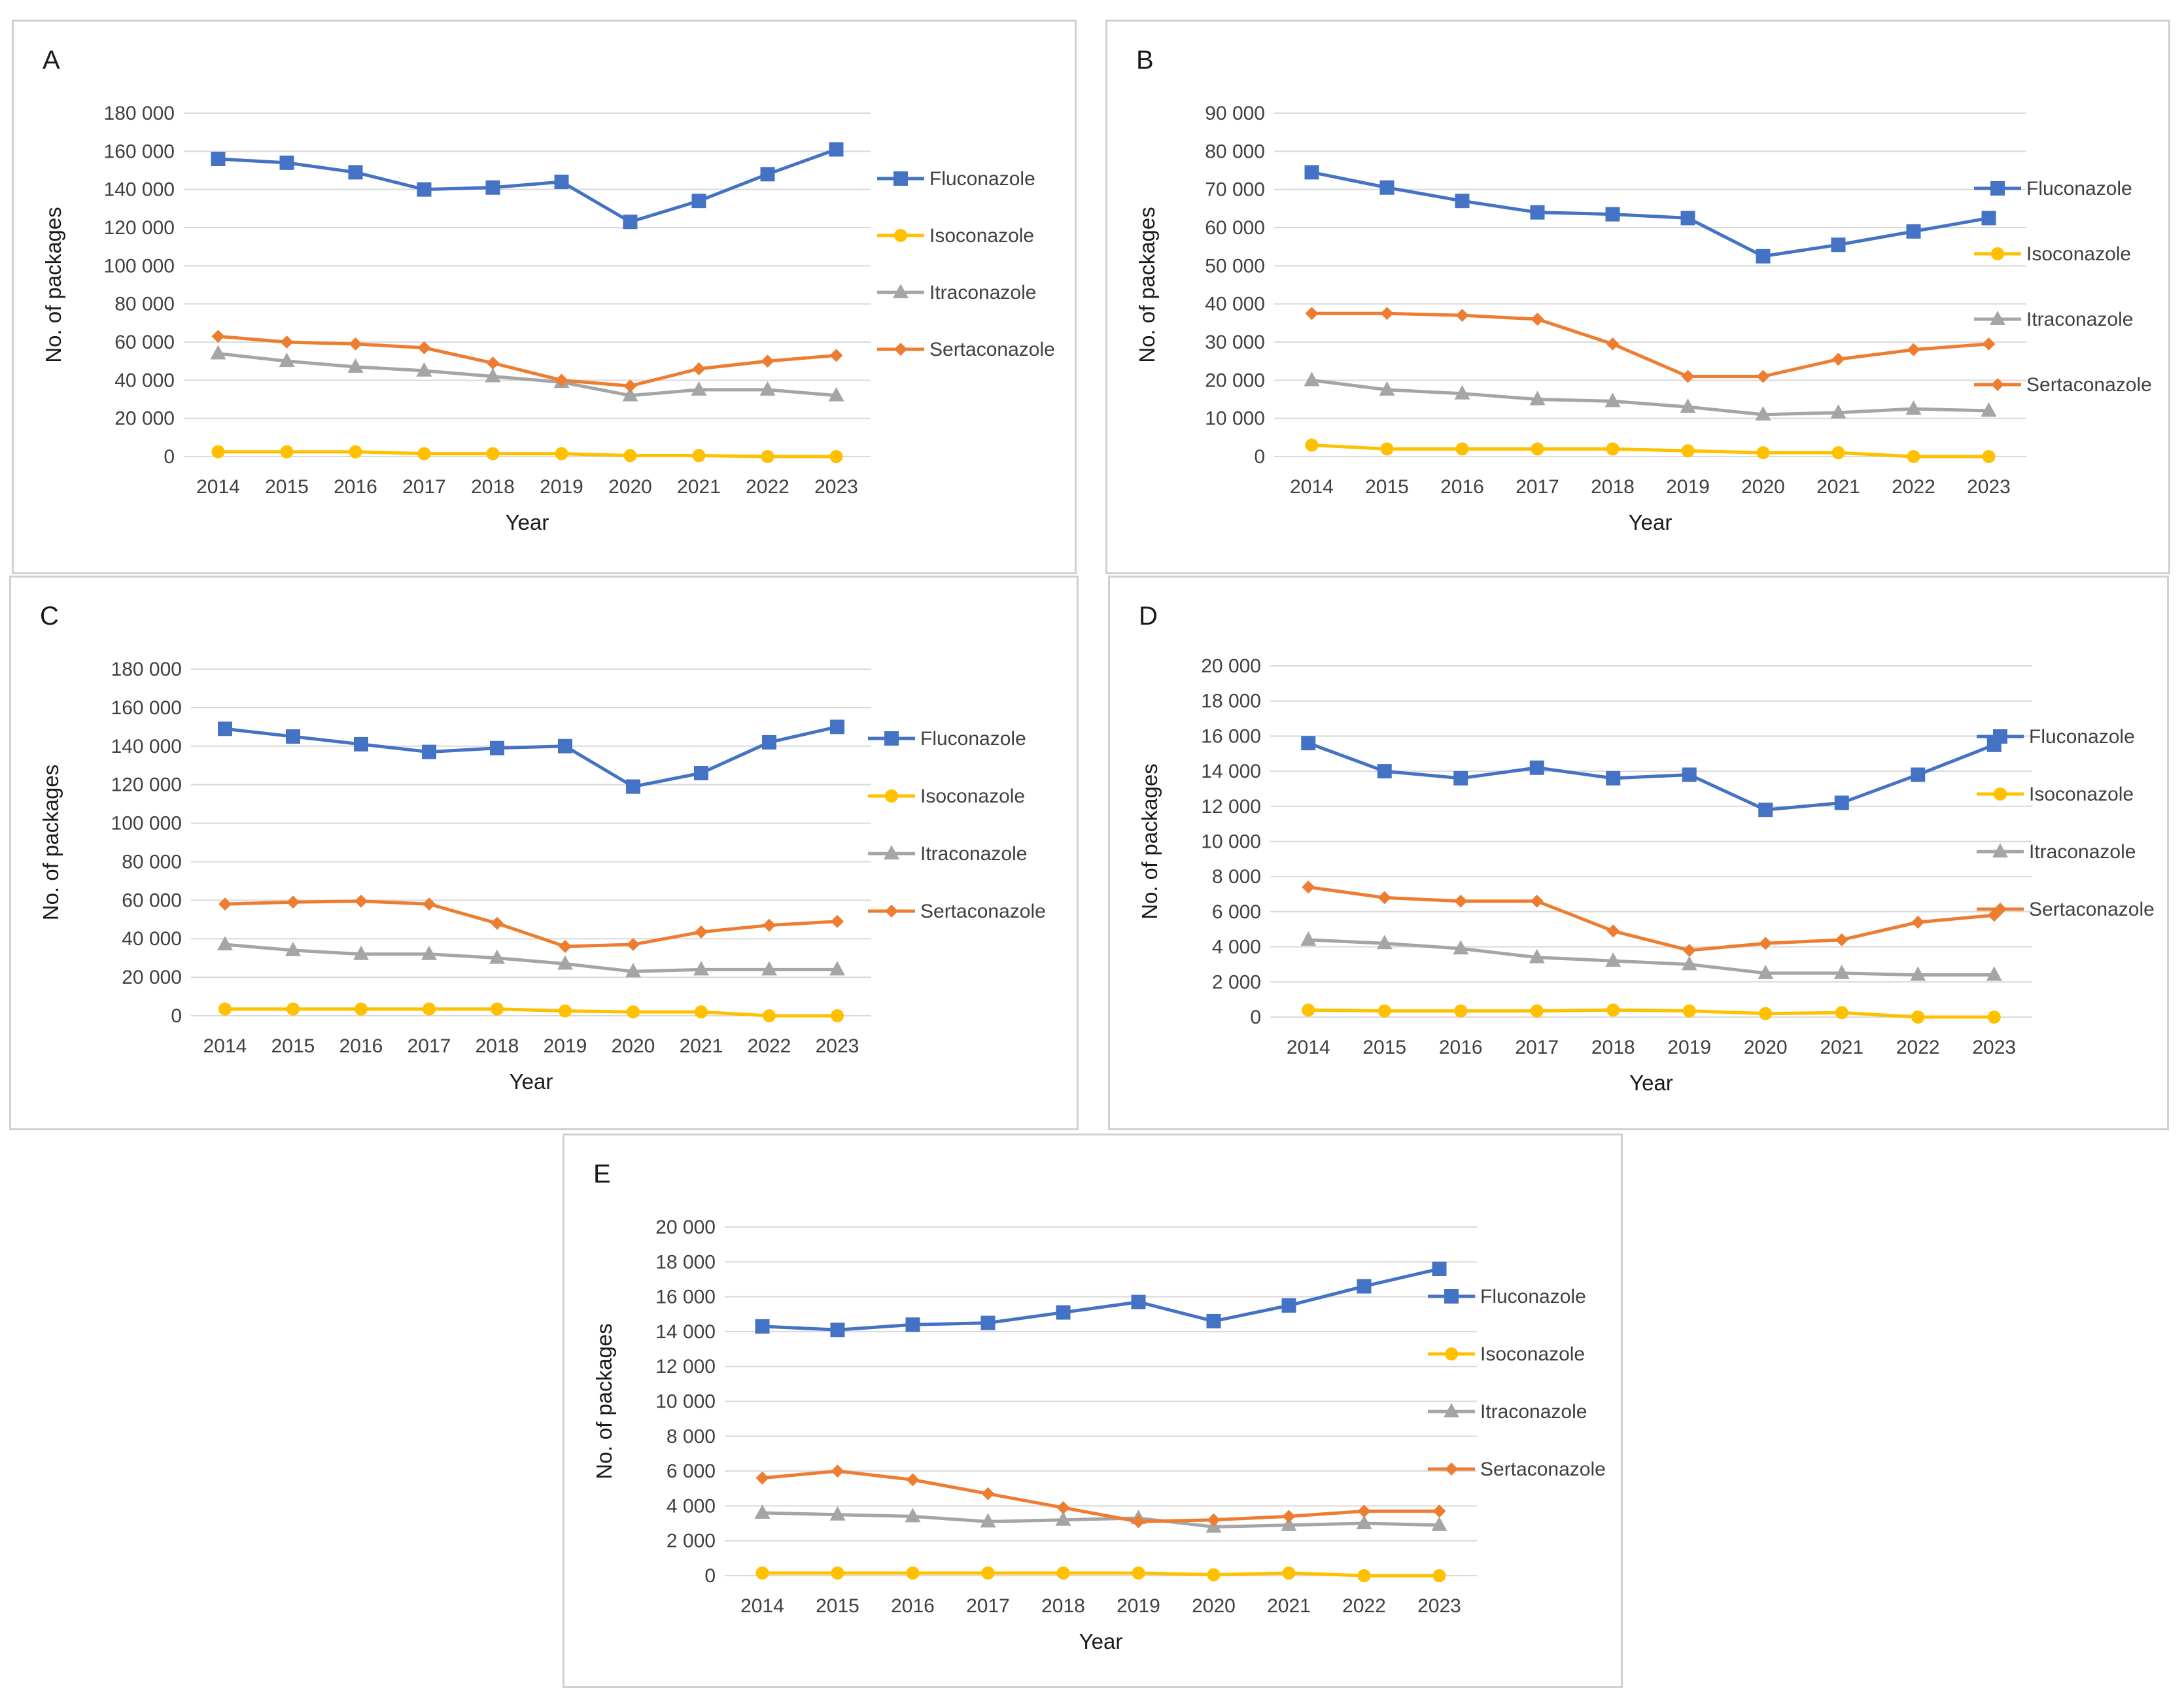 This screenshot has width=2184, height=1696. What do you see at coordinates (1918, 775) in the screenshot?
I see `data-point-d-fluconazole-2022` at bounding box center [1918, 775].